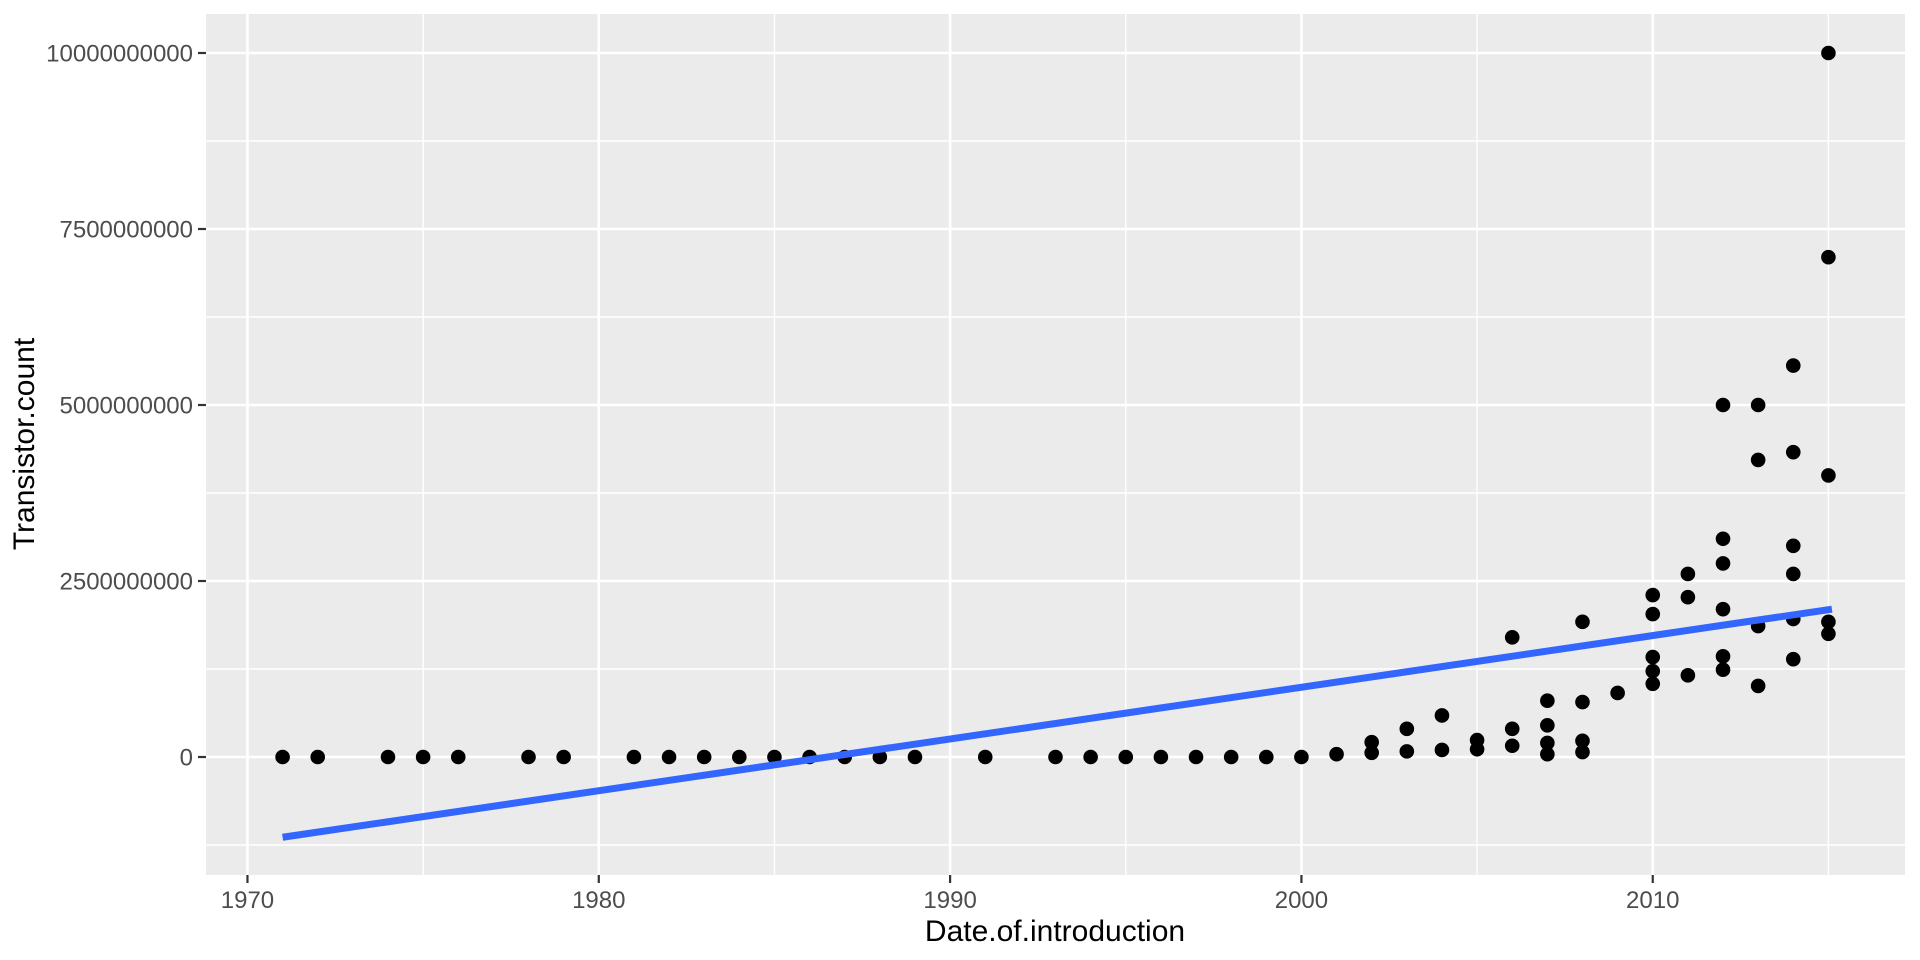  Describe the element at coordinates (1055, 931) in the screenshot. I see `x-axis-title: Date.of.introduction` at that location.